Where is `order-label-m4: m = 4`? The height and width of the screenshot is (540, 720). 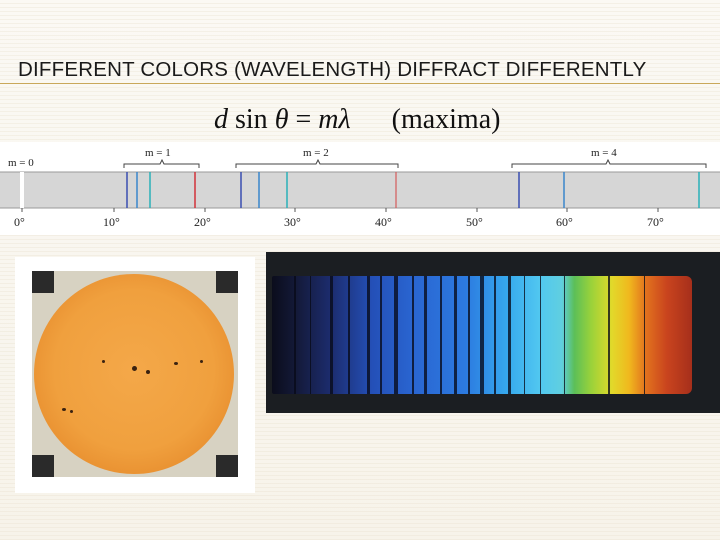
order-label-m4: m = 4 is located at coordinates (604, 153).